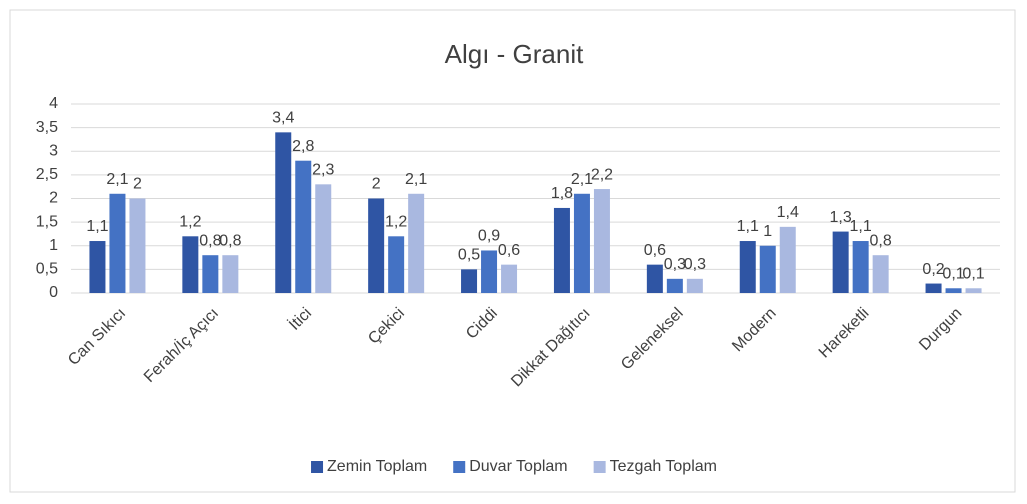  Describe the element at coordinates (489, 236) in the screenshot. I see `data-label: 0,9` at that location.